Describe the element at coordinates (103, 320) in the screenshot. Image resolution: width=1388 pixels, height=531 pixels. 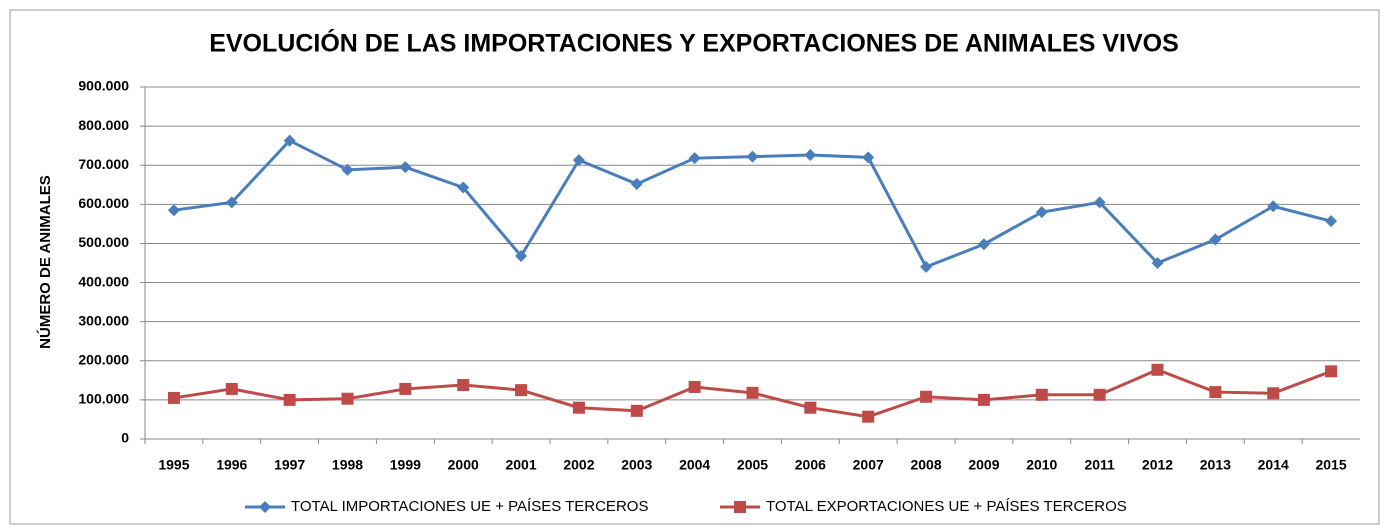
I see `y-tick-label: 300.000` at that location.